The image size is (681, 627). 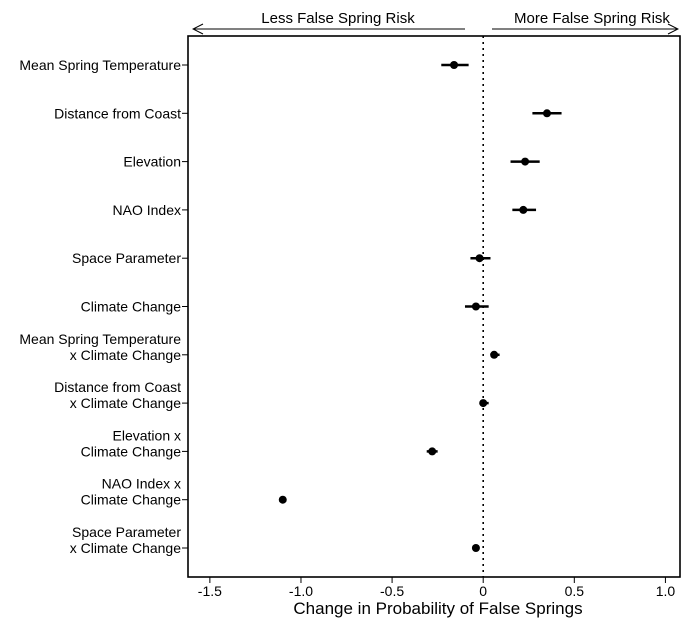 What do you see at coordinates (141, 484) in the screenshot?
I see `category-label: NAO Index x` at bounding box center [141, 484].